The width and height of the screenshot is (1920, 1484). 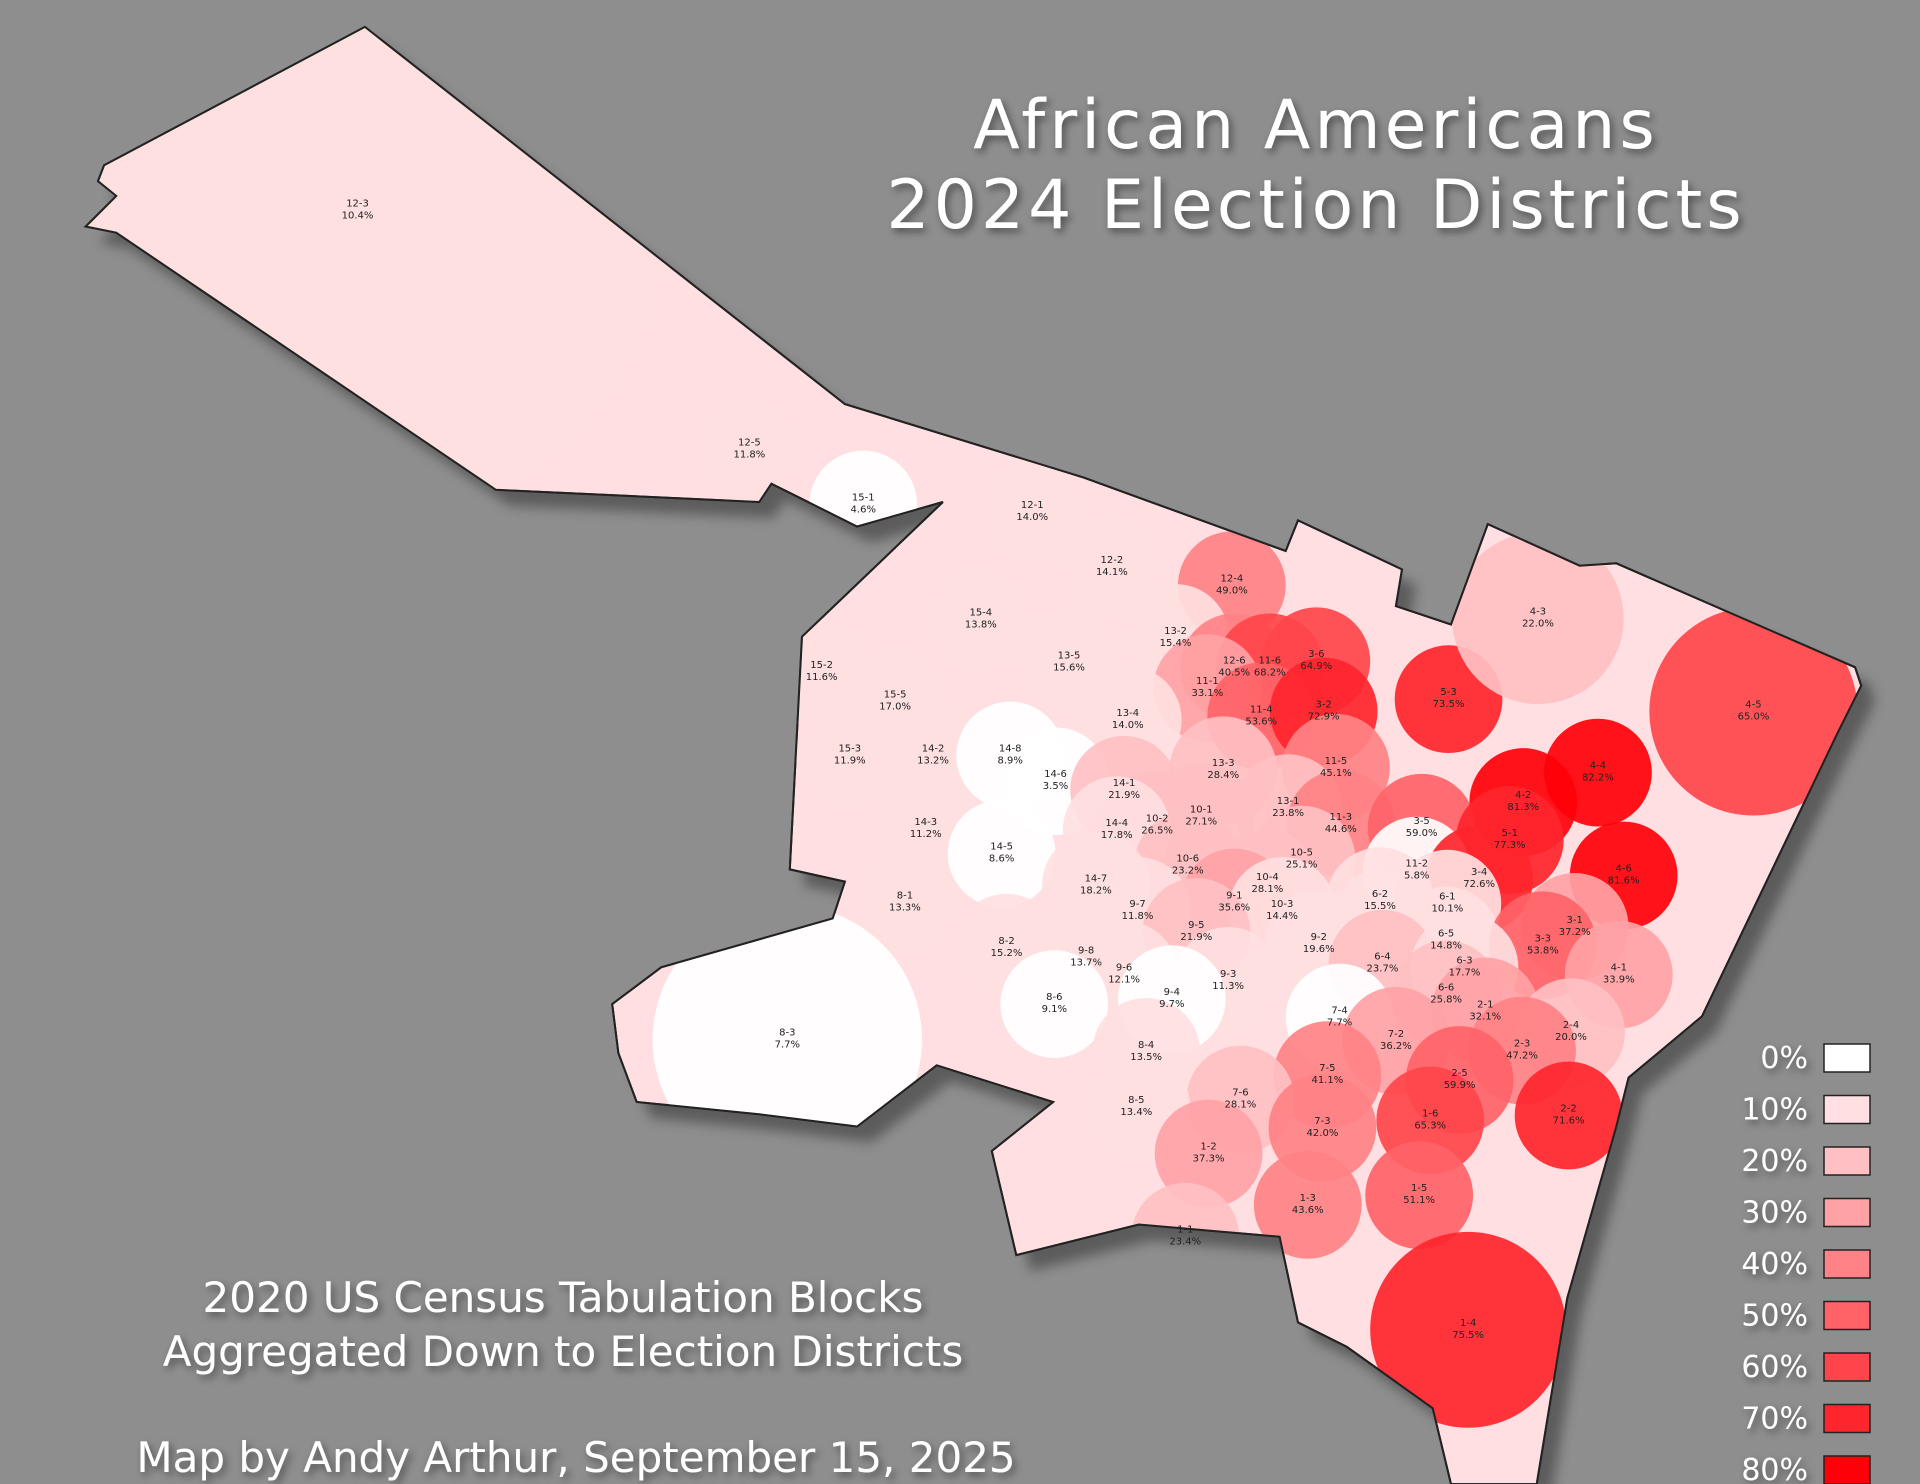 What do you see at coordinates (1007, 953) in the screenshot?
I see `district-share: 15.2%` at bounding box center [1007, 953].